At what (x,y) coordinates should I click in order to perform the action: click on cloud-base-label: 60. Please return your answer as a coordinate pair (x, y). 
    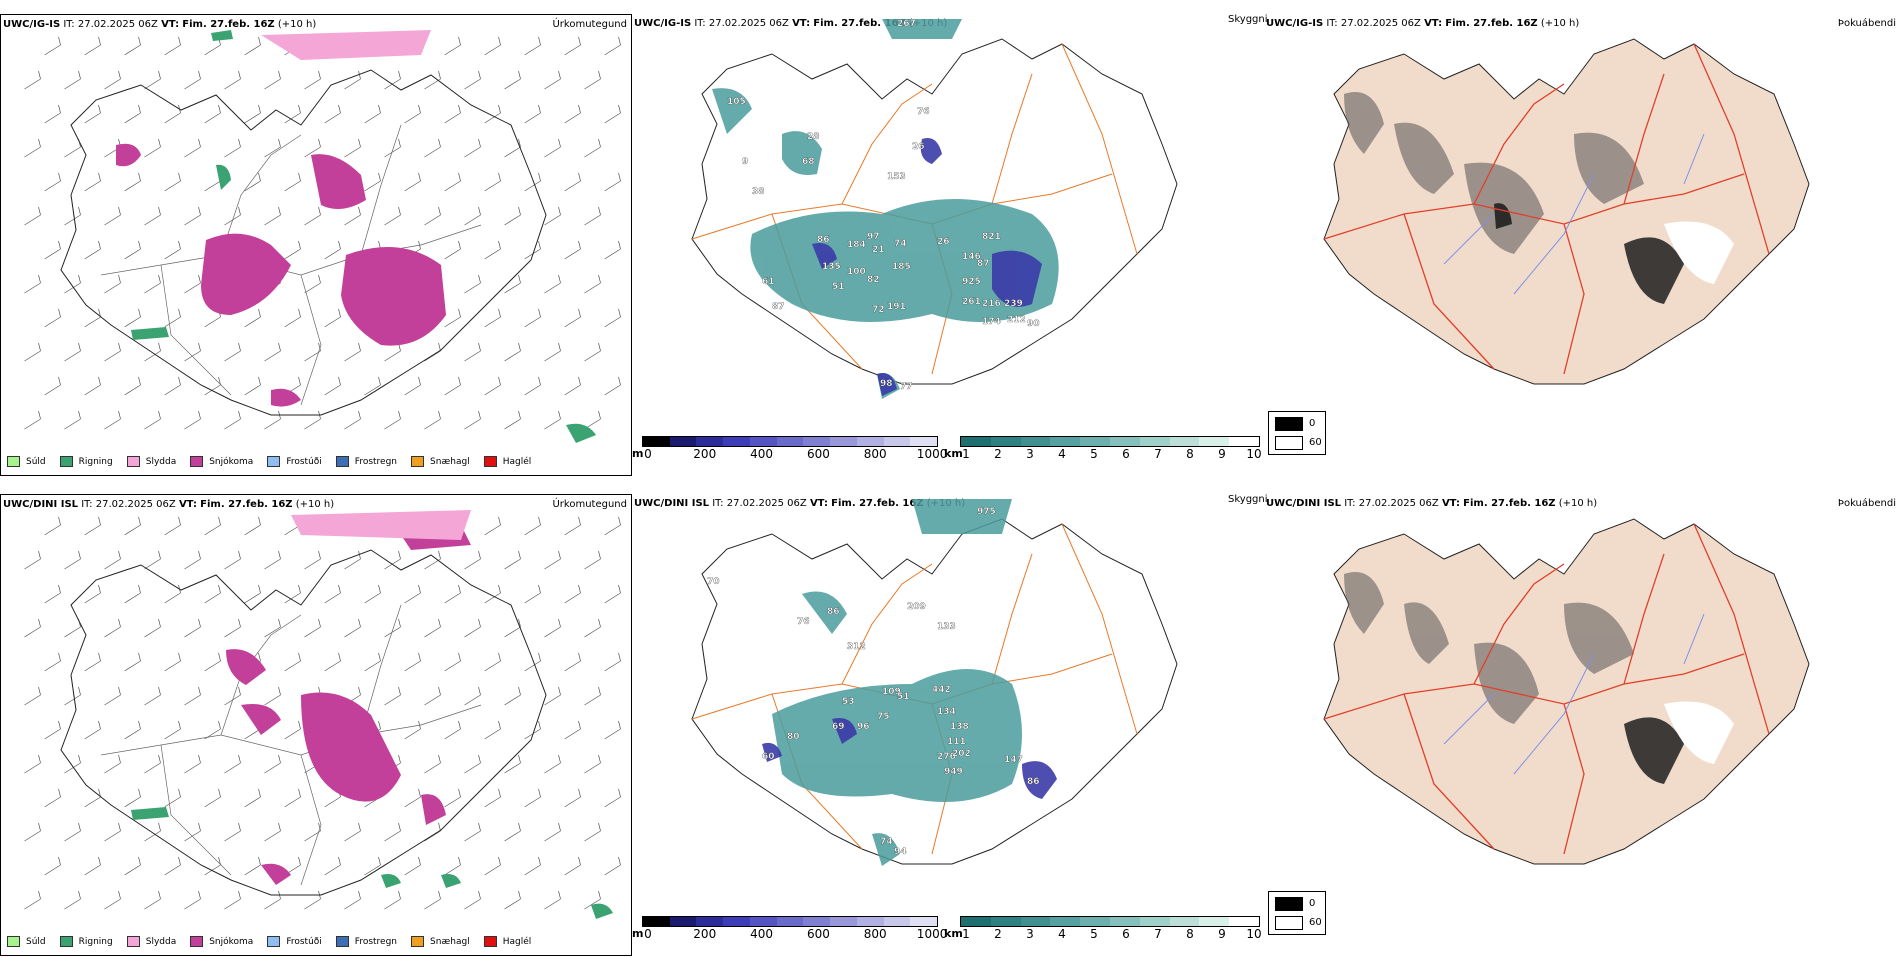
    Looking at the image, I should click on (768, 757).